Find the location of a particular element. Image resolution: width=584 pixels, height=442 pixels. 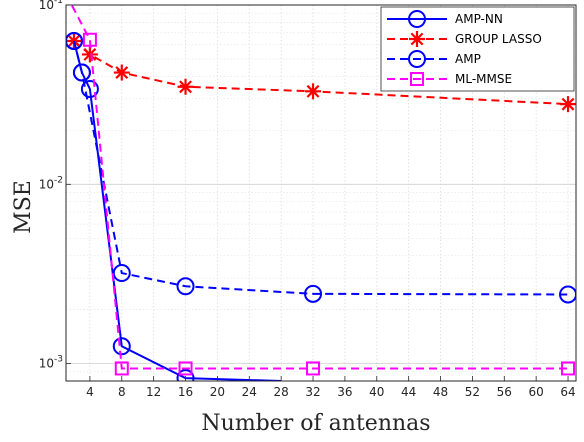

x-tick-label: 8 is located at coordinates (122, 392).